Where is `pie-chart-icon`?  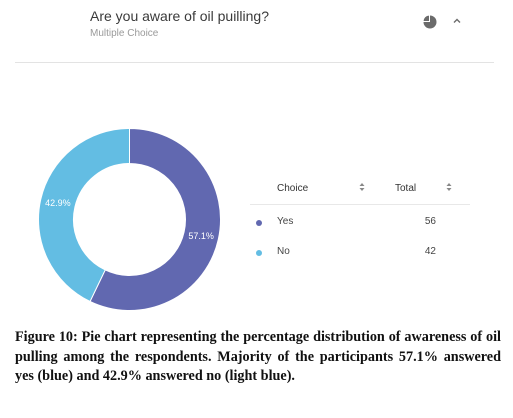 pie-chart-icon is located at coordinates (430, 22).